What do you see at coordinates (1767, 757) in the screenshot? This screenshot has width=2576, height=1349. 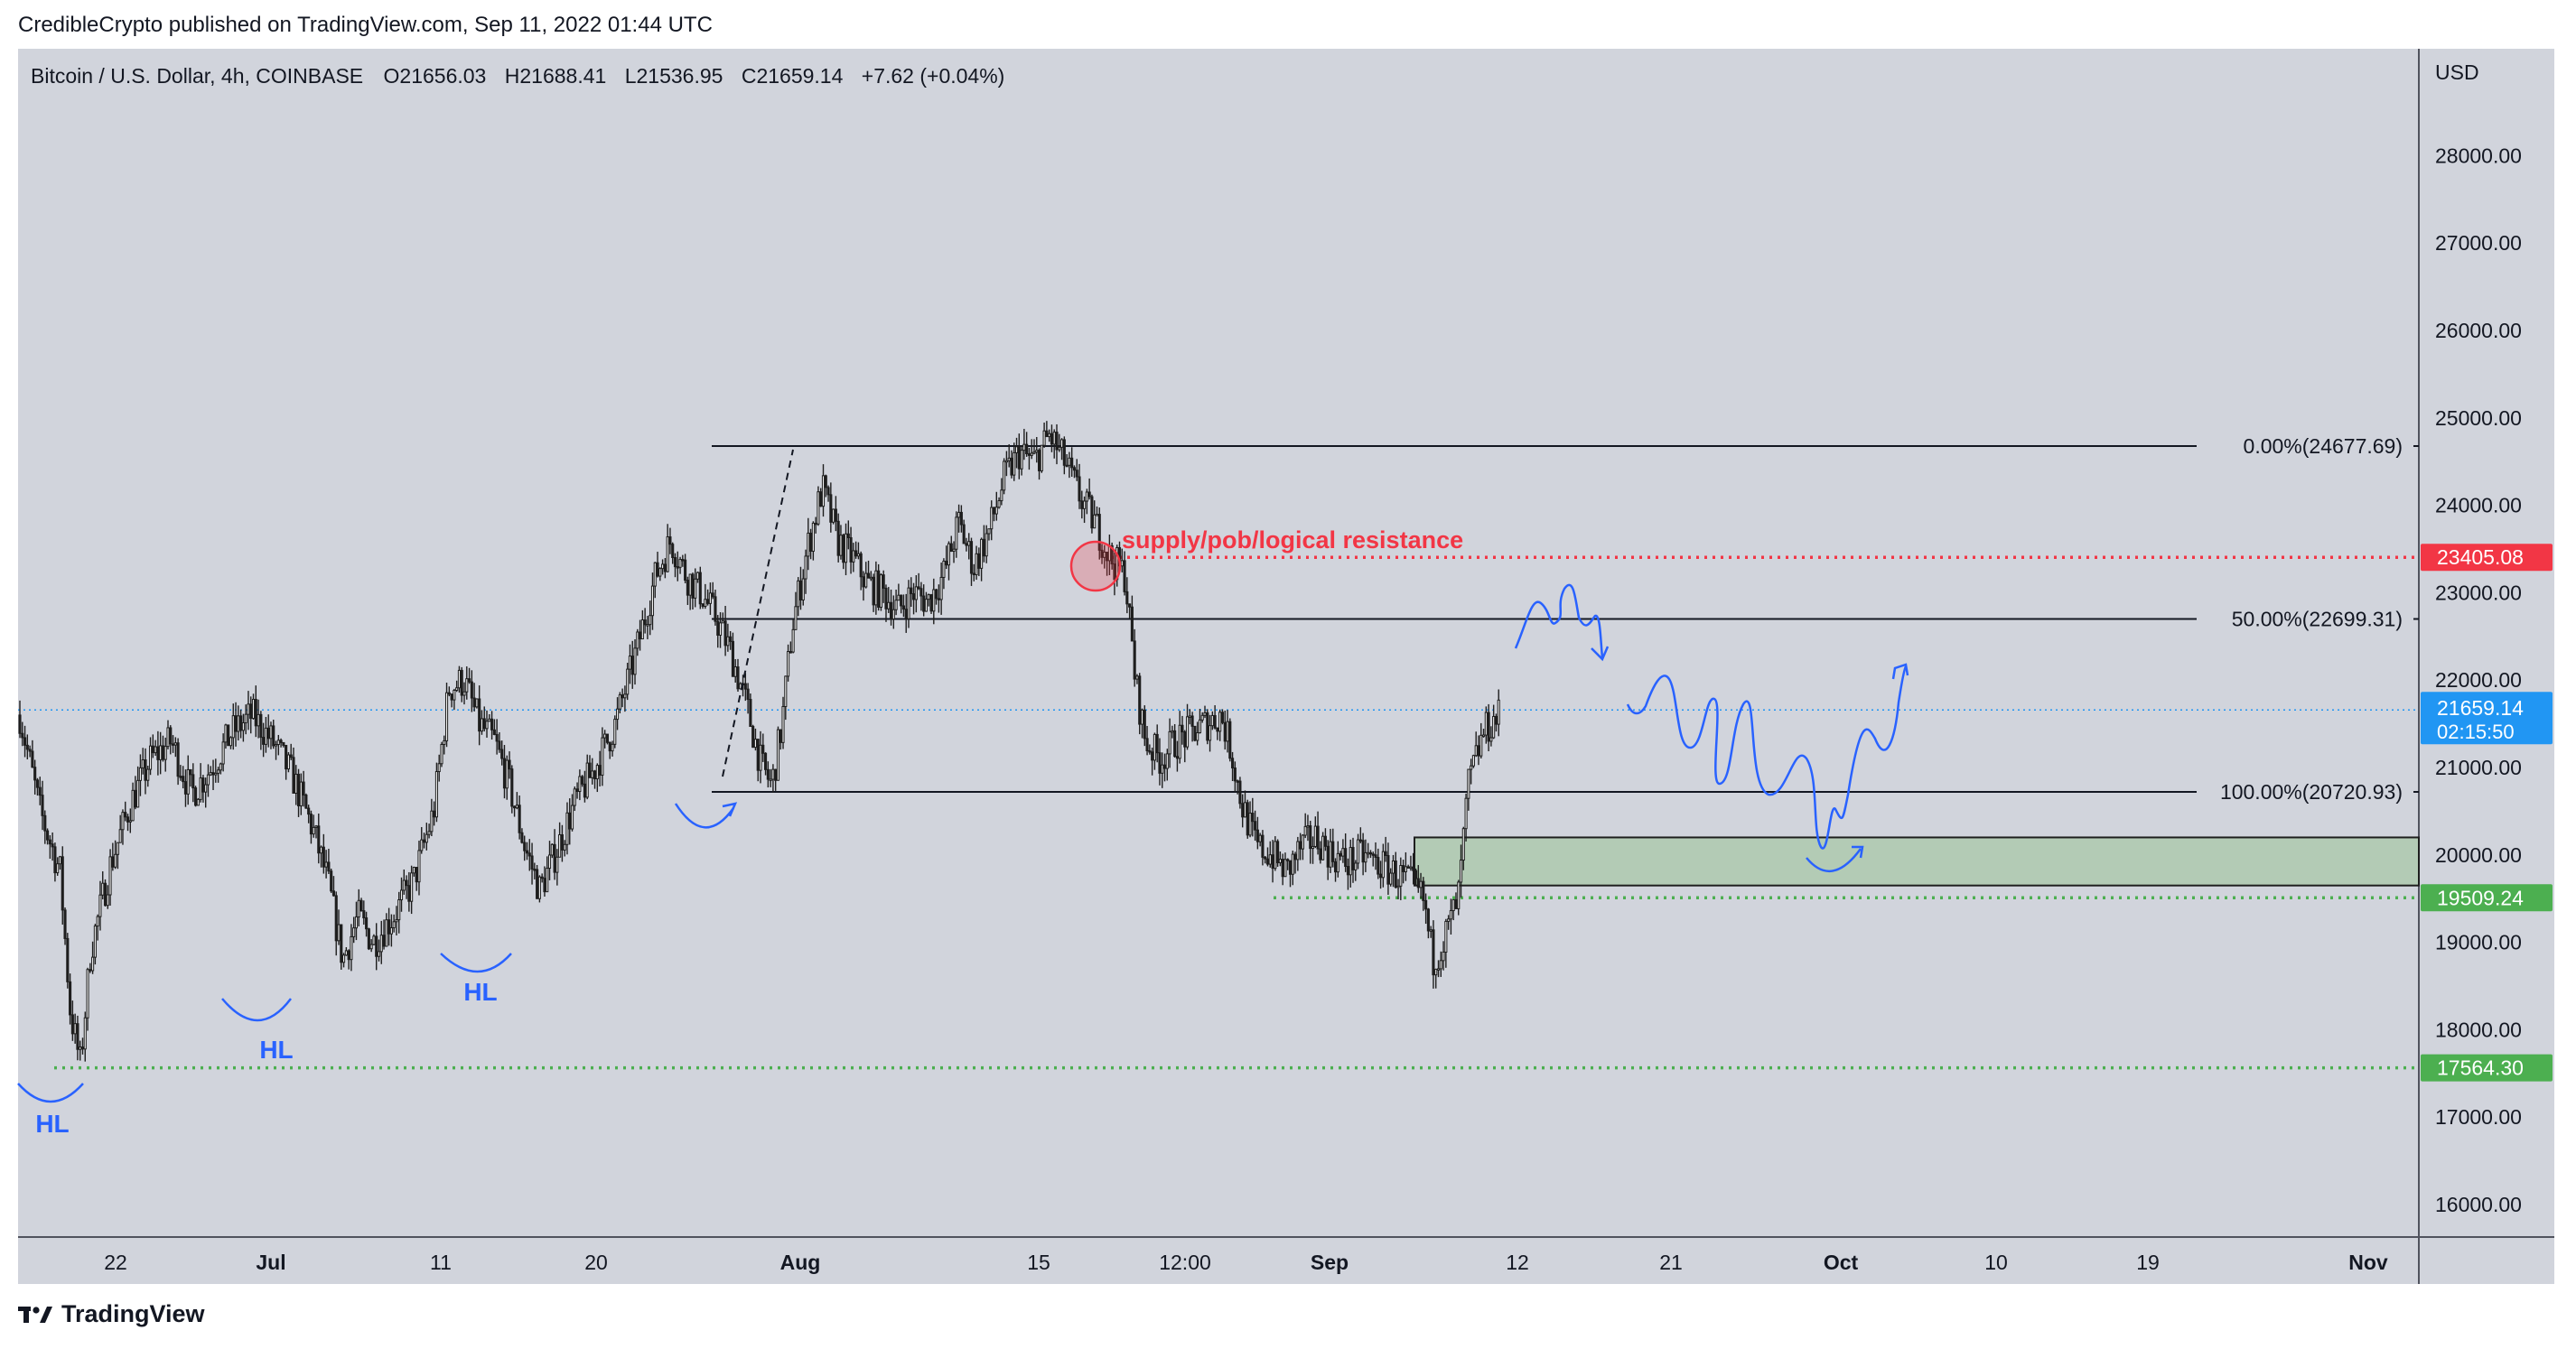 I see `projection-path-lower` at bounding box center [1767, 757].